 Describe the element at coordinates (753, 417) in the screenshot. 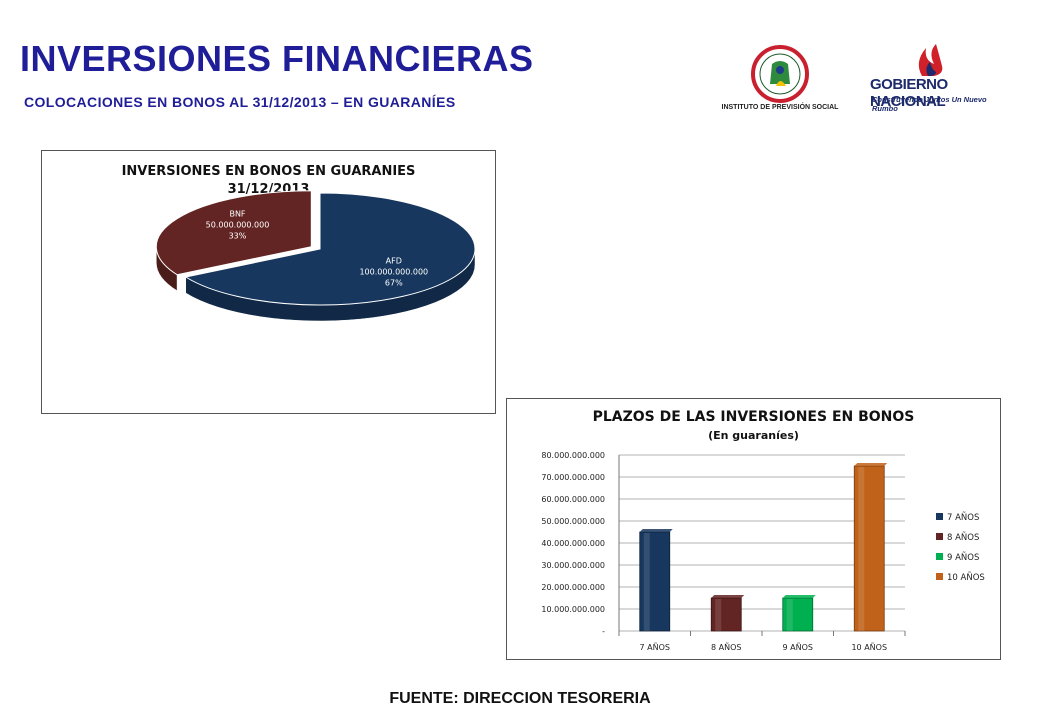

I see `bar-chart-title: PLAZOS DE LAS INVERSIONES EN BONOS` at that location.